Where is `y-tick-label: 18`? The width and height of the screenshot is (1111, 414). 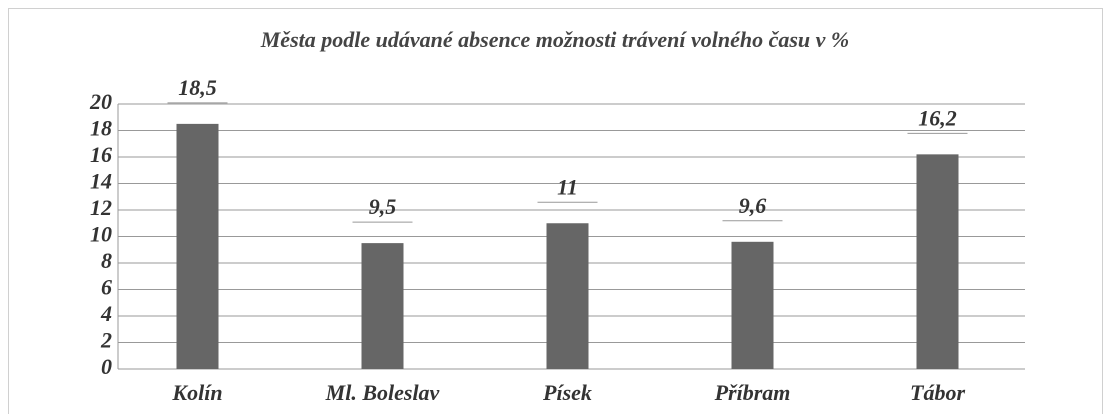
y-tick-label: 18 is located at coordinates (101, 128).